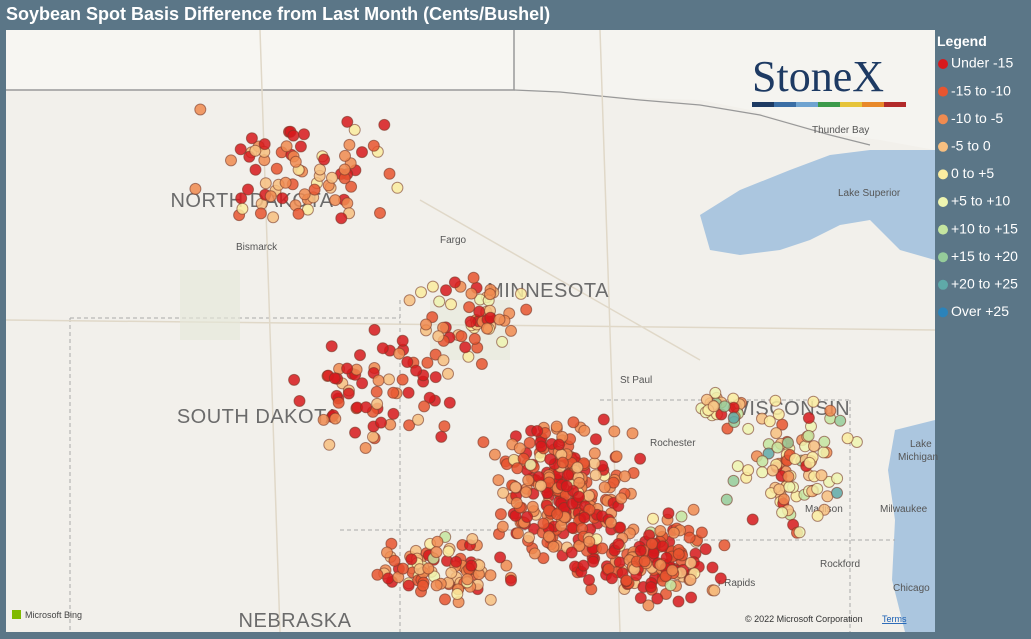 The height and width of the screenshot is (639, 1031). I want to click on copyright: © 2022 Microsoft Corporation, so click(804, 619).